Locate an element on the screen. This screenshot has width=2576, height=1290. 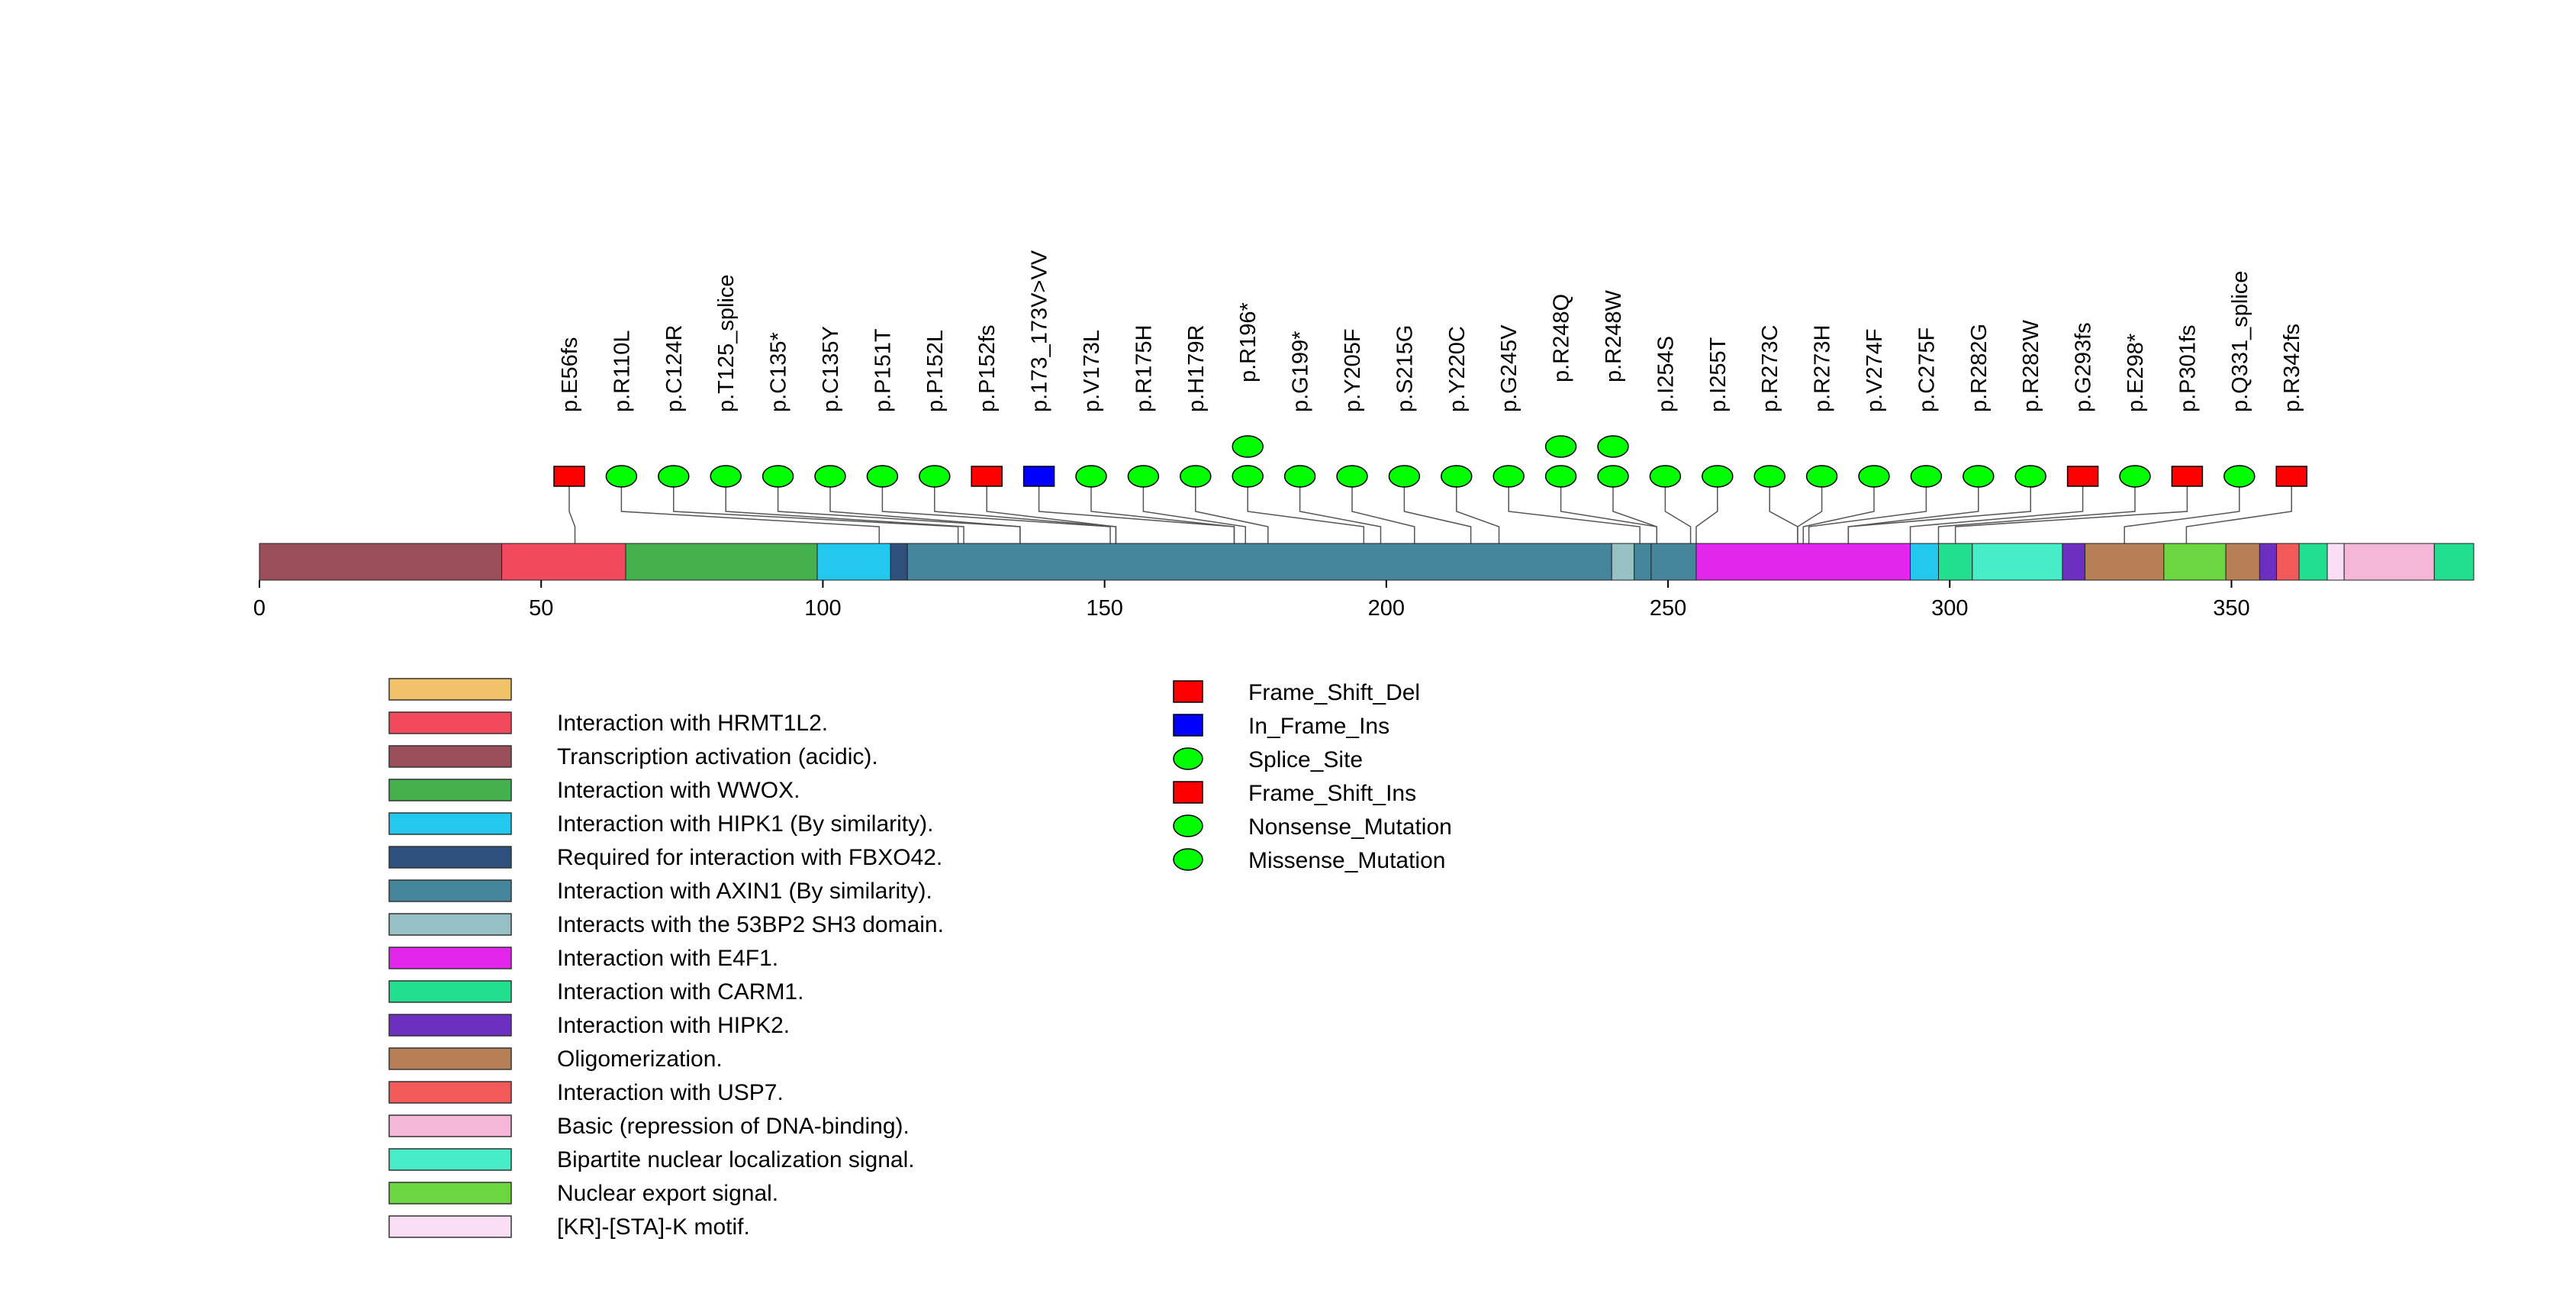
mutation-label: p.P152L is located at coordinates (935, 371).